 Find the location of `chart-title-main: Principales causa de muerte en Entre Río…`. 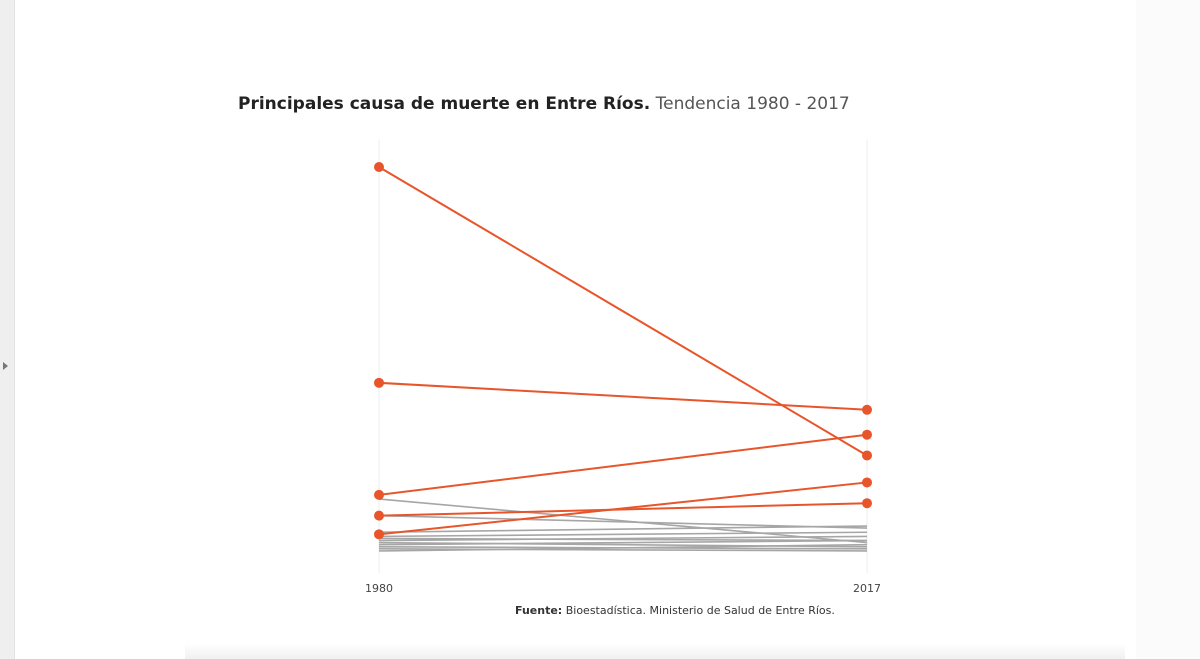

chart-title-main: Principales causa de muerte en Entre Río… is located at coordinates (444, 104).